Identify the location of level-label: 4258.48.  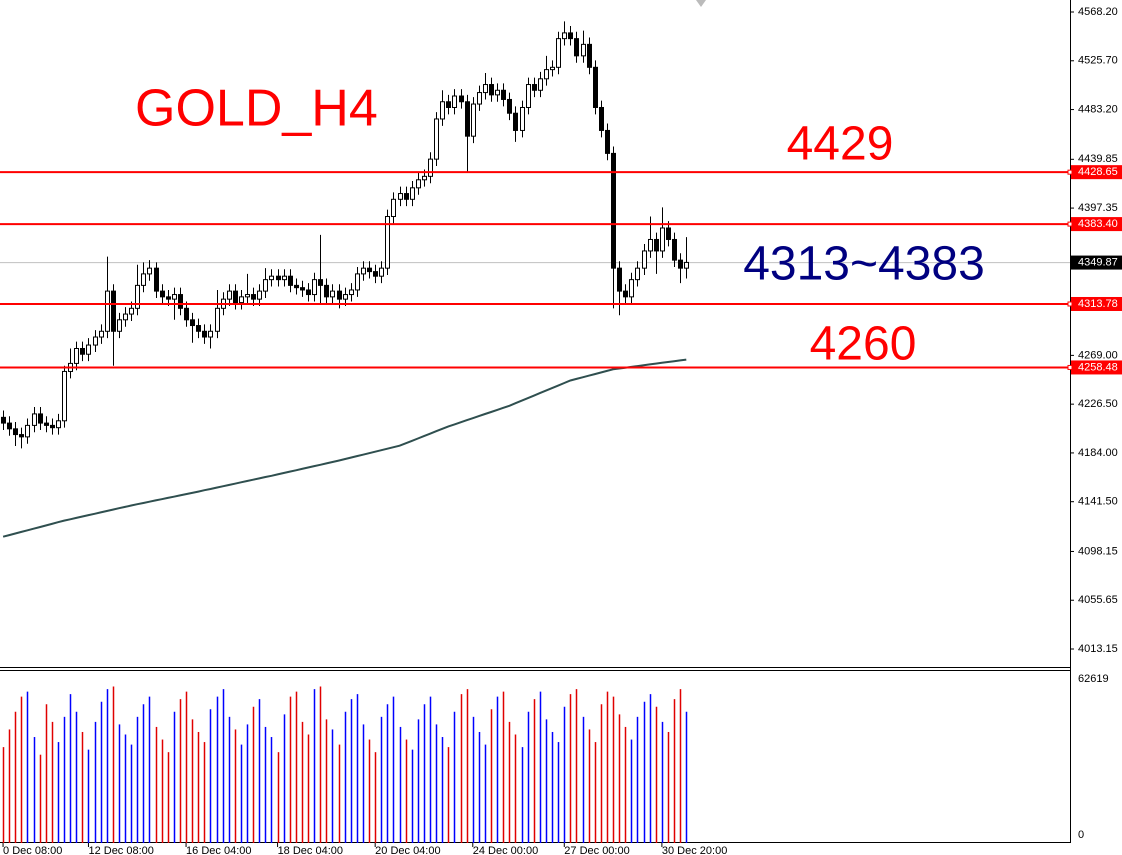
(1098, 367).